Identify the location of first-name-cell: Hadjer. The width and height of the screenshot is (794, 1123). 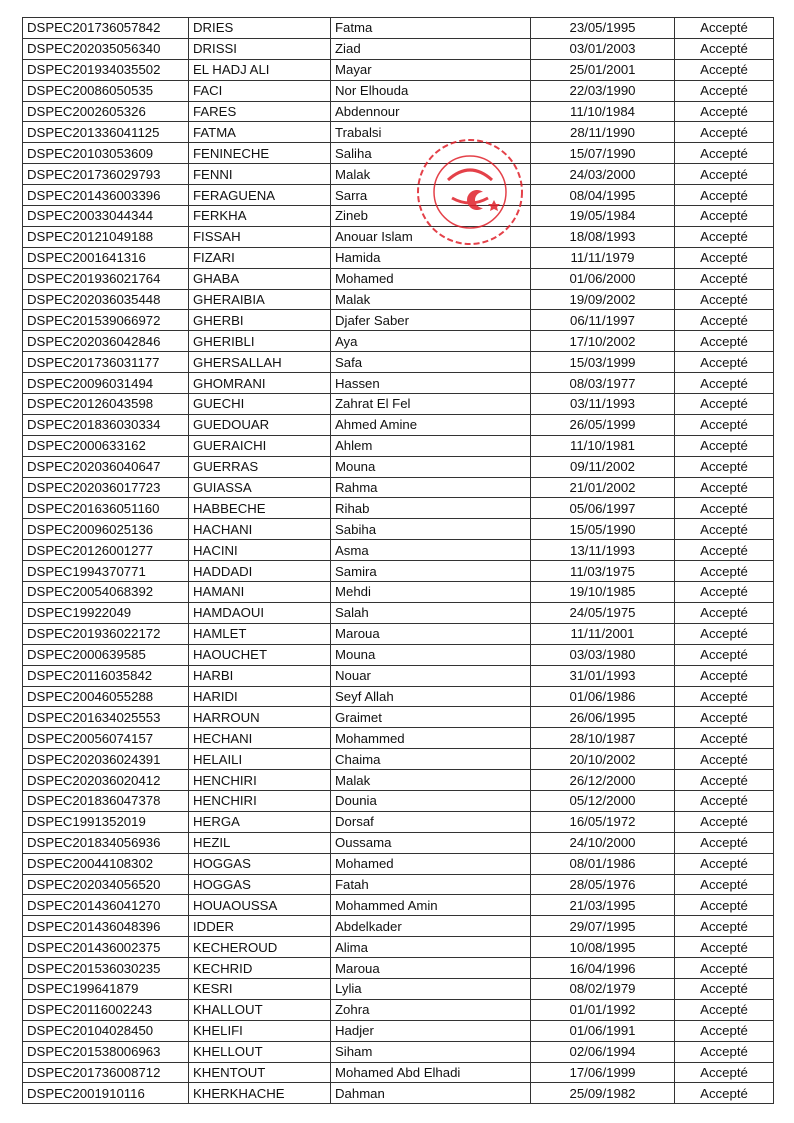
(430, 1030).